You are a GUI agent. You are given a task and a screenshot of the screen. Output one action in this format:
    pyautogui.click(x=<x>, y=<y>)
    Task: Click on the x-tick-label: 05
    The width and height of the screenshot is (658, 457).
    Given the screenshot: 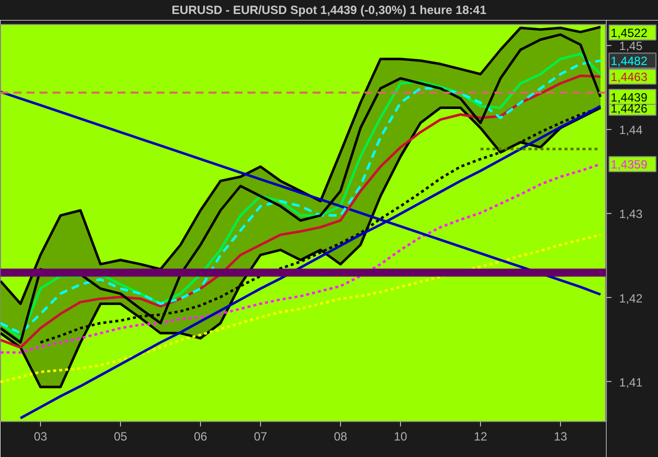 What is the action you would take?
    pyautogui.click(x=121, y=437)
    